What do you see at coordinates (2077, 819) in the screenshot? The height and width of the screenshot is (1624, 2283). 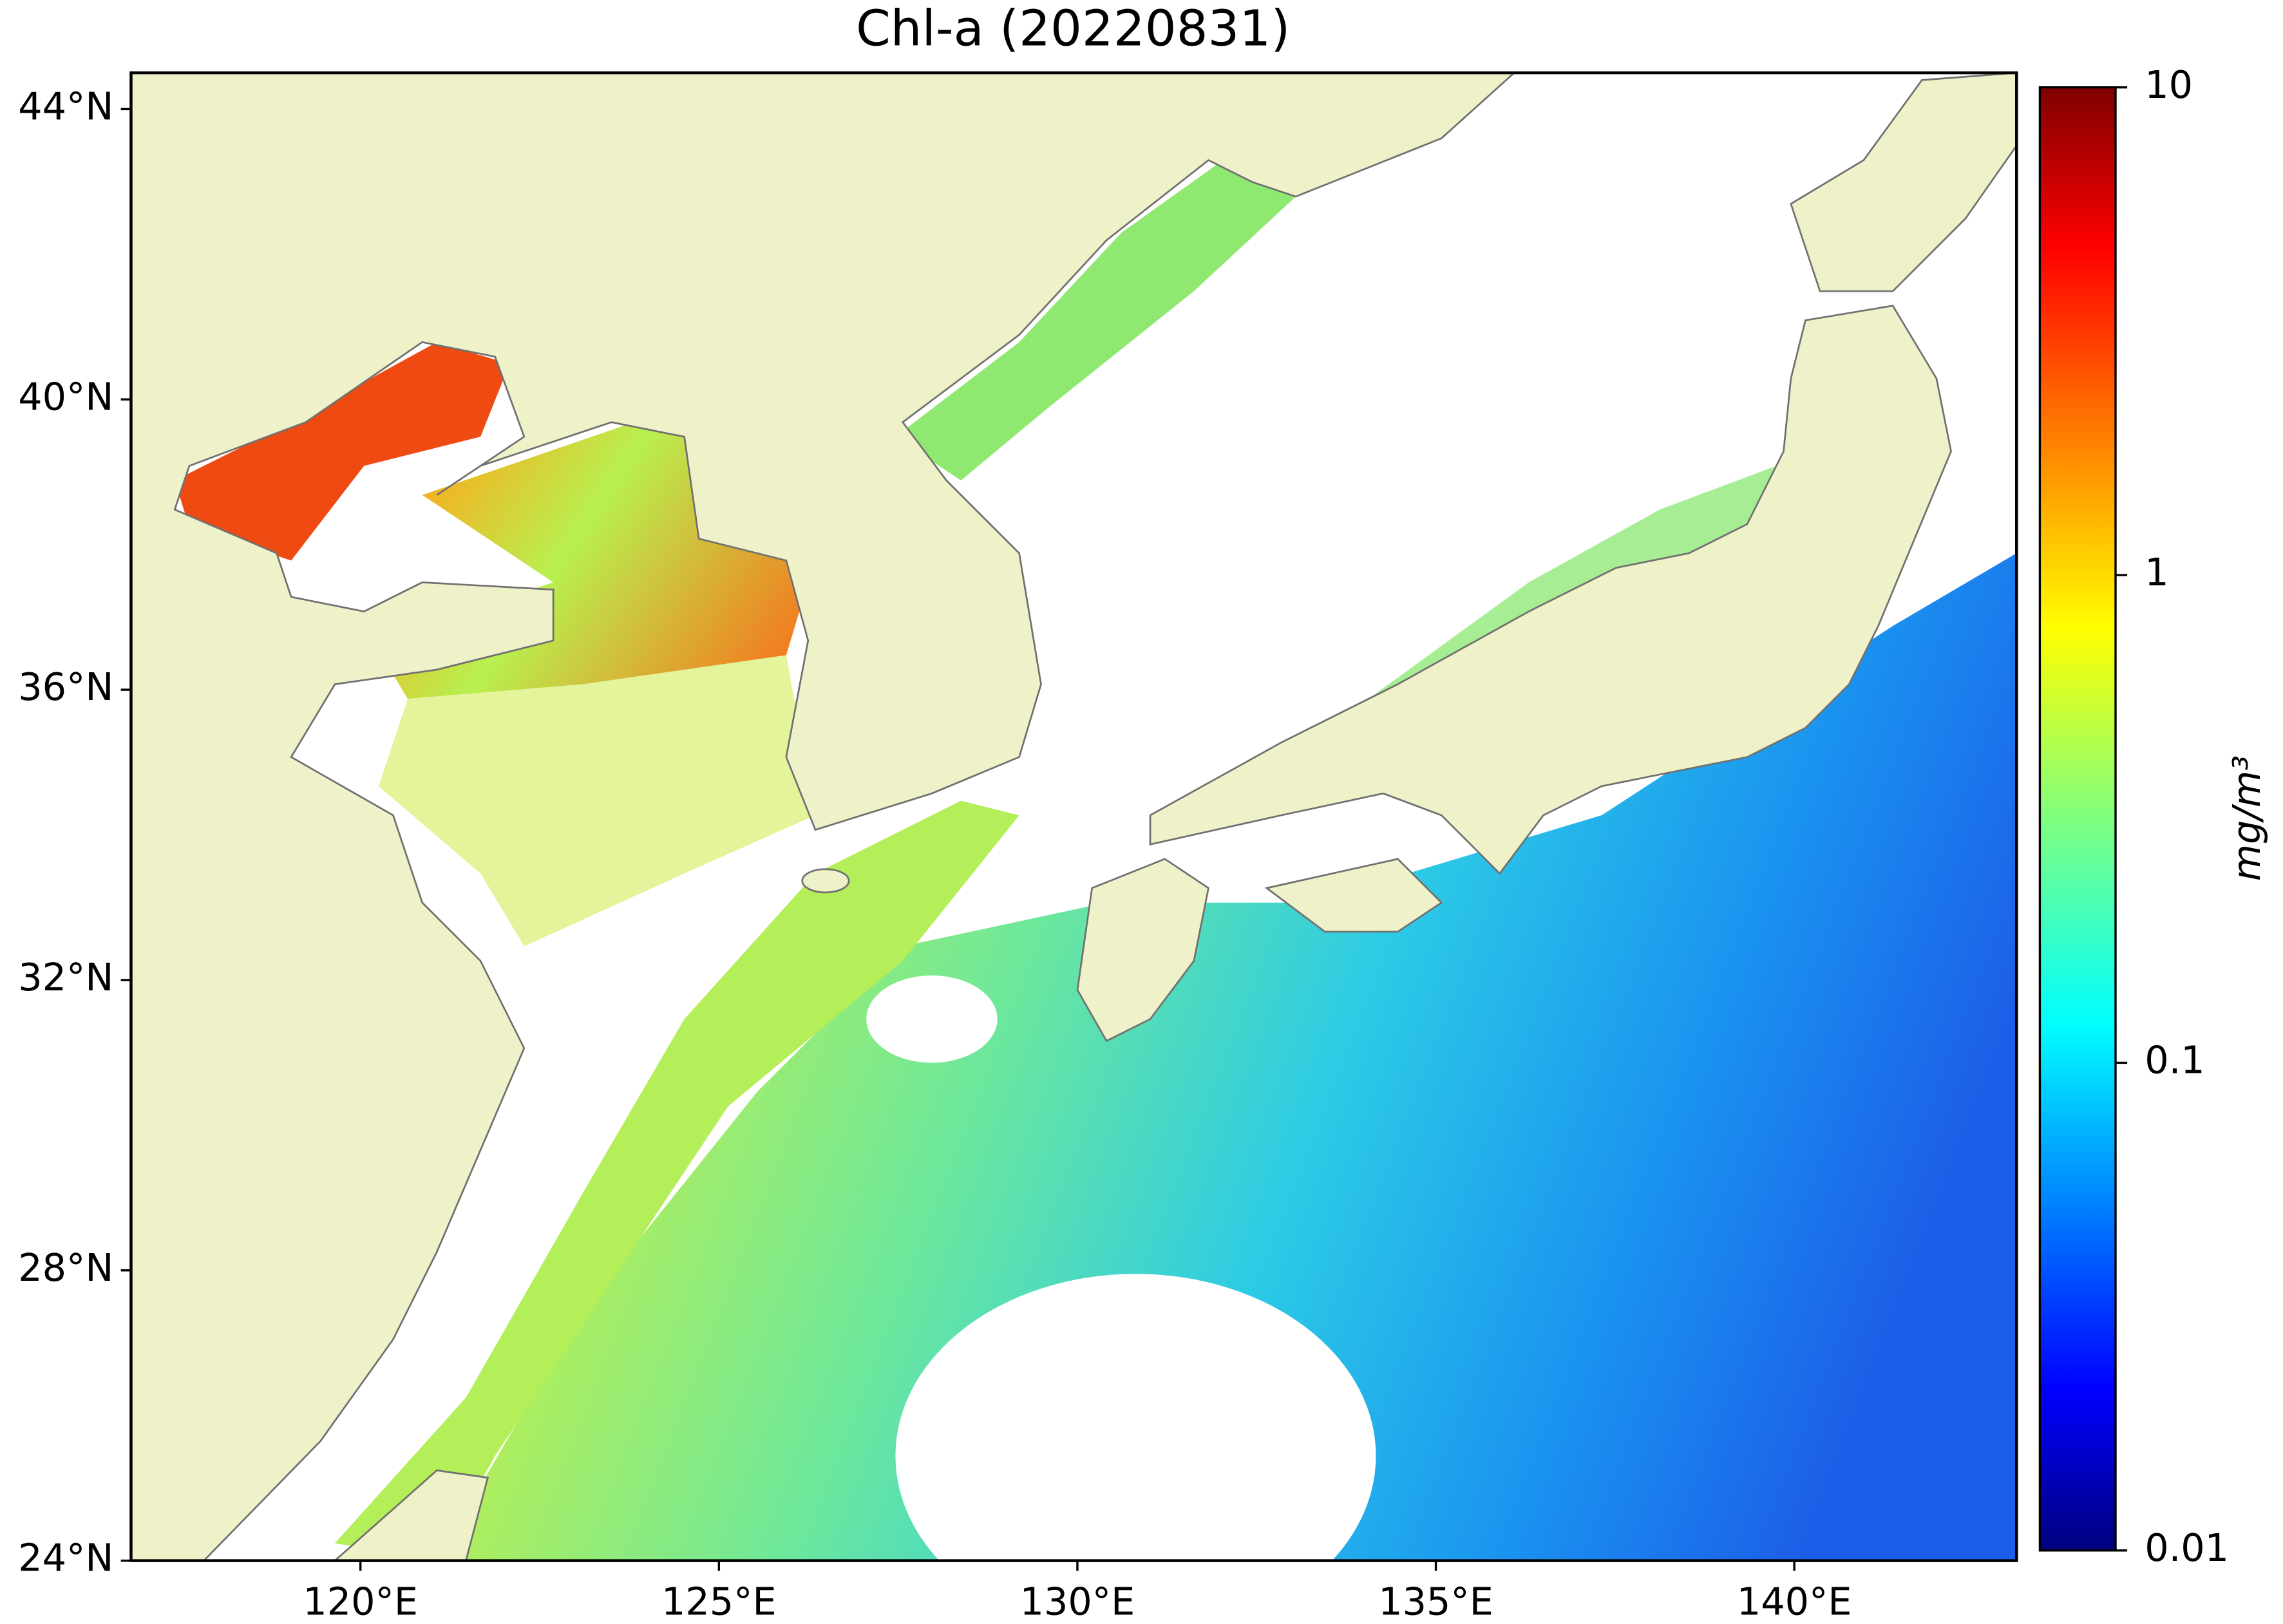 I see `colorbar` at bounding box center [2077, 819].